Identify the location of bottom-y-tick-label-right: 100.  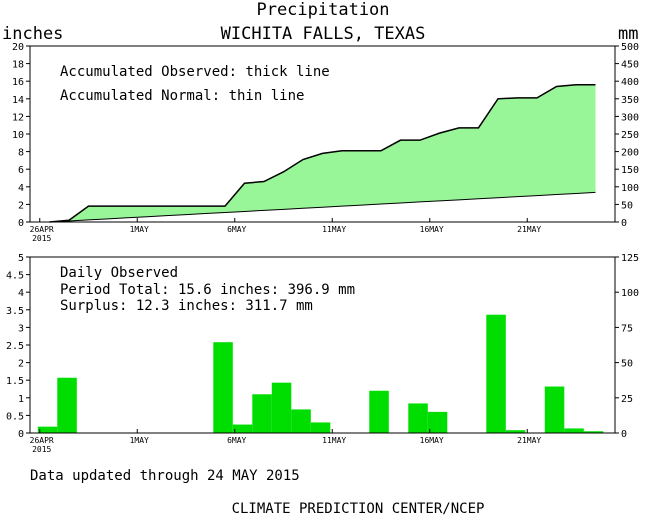
(630, 293).